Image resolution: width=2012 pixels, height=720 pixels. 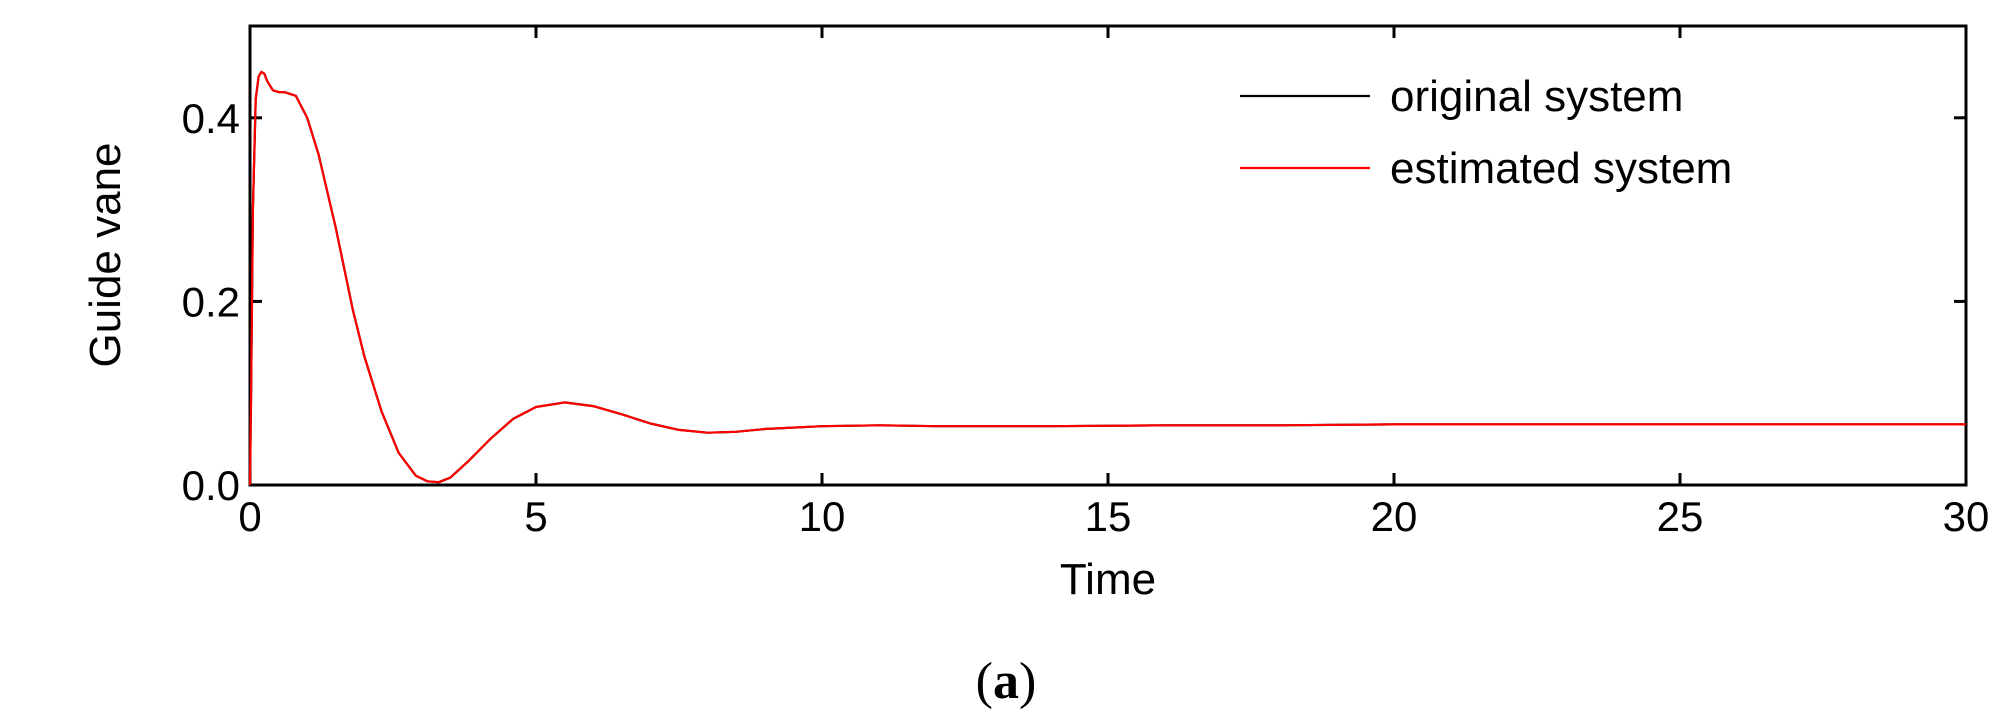 What do you see at coordinates (1966, 516) in the screenshot?
I see `x-tick-label-6: 30` at bounding box center [1966, 516].